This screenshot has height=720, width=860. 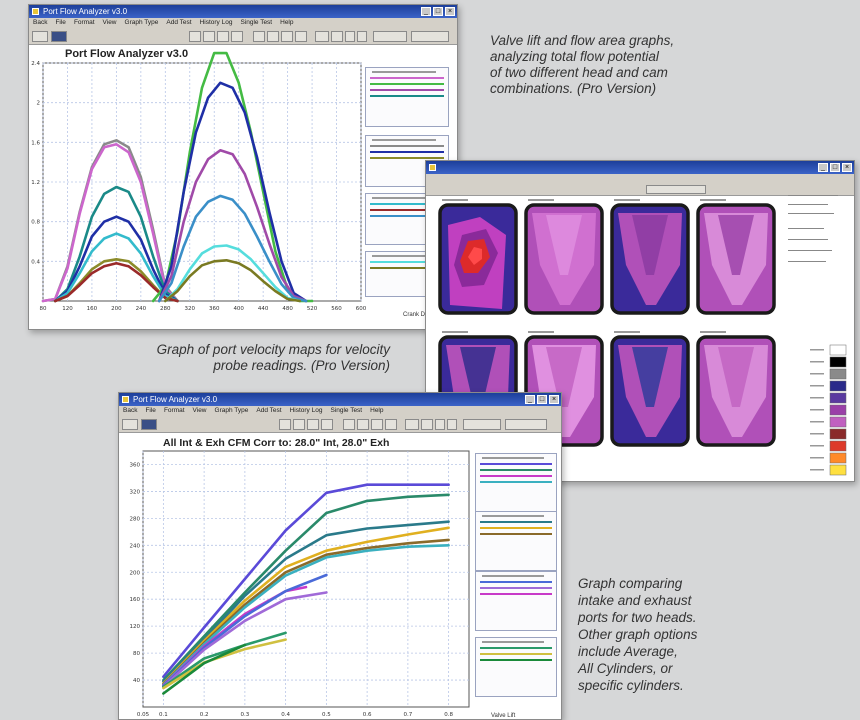 What do you see at coordinates (607, 323) in the screenshot?
I see `velocity-maps` at bounding box center [607, 323].